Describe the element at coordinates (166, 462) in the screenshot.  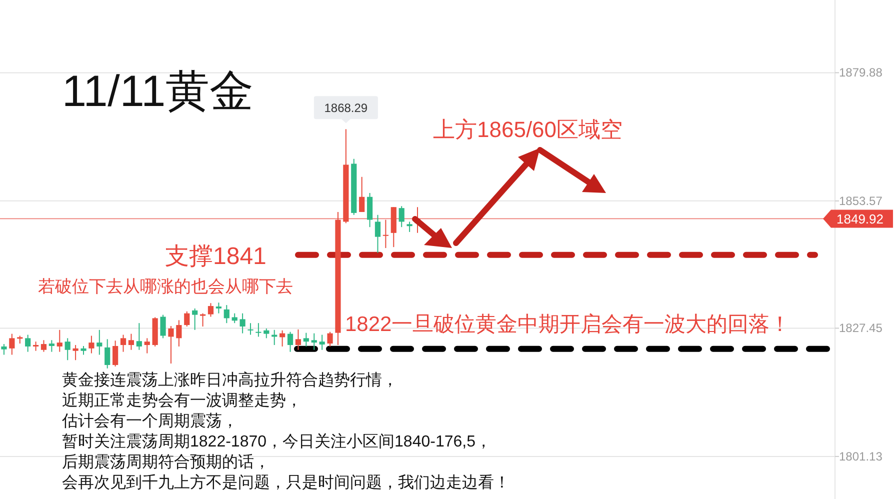
I see `annotation: 后期震荡周期符合预期的话，` at that location.